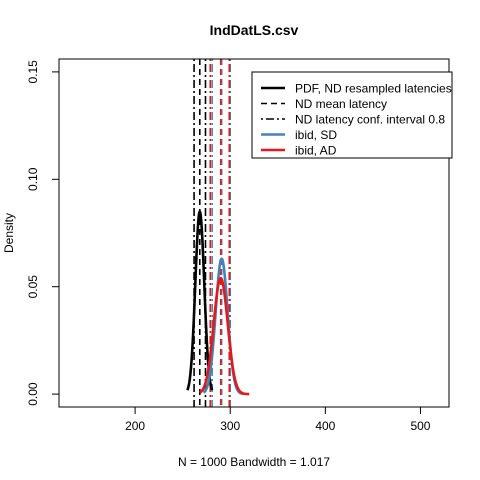  I want to click on y-tick-label-0: 0.00, so click(33, 394).